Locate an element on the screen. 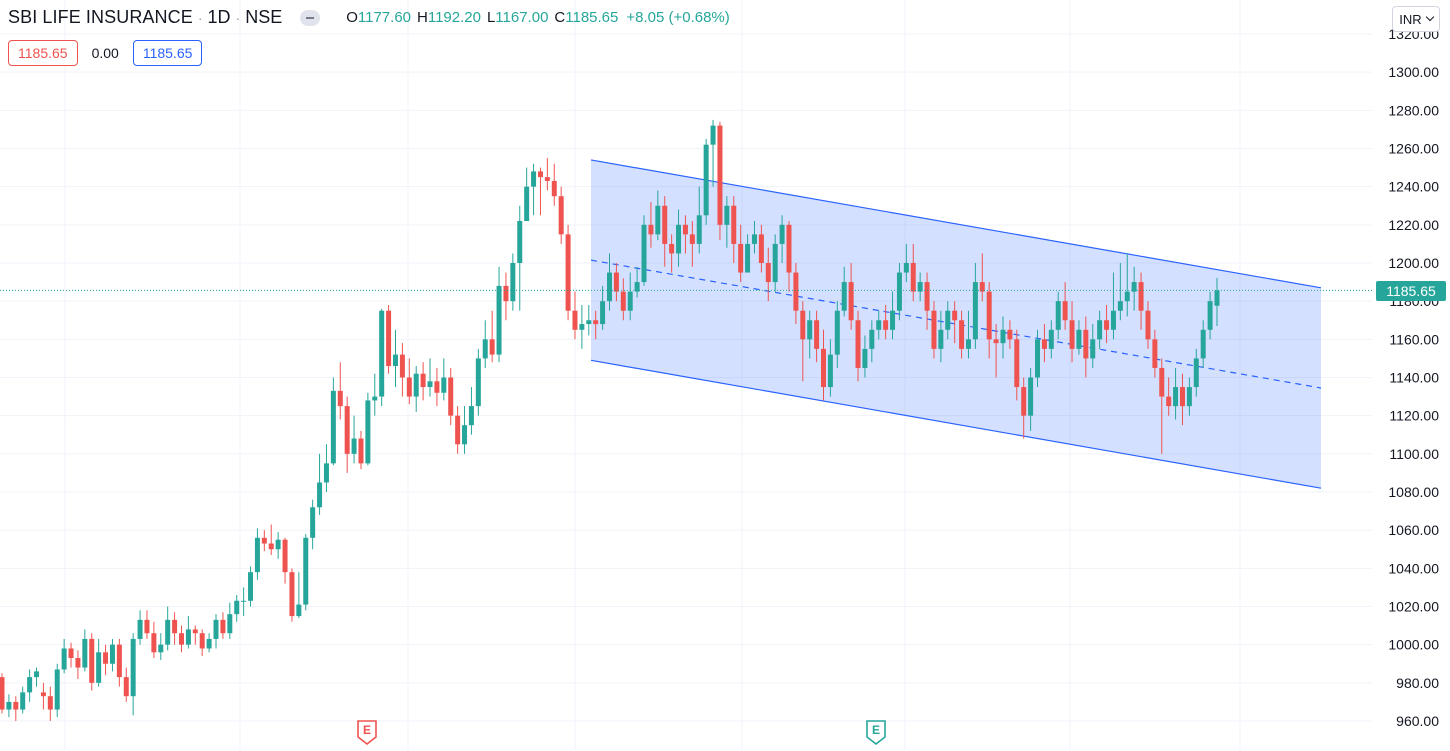 The height and width of the screenshot is (751, 1450). buy-button: 1185.65 is located at coordinates (167, 53).